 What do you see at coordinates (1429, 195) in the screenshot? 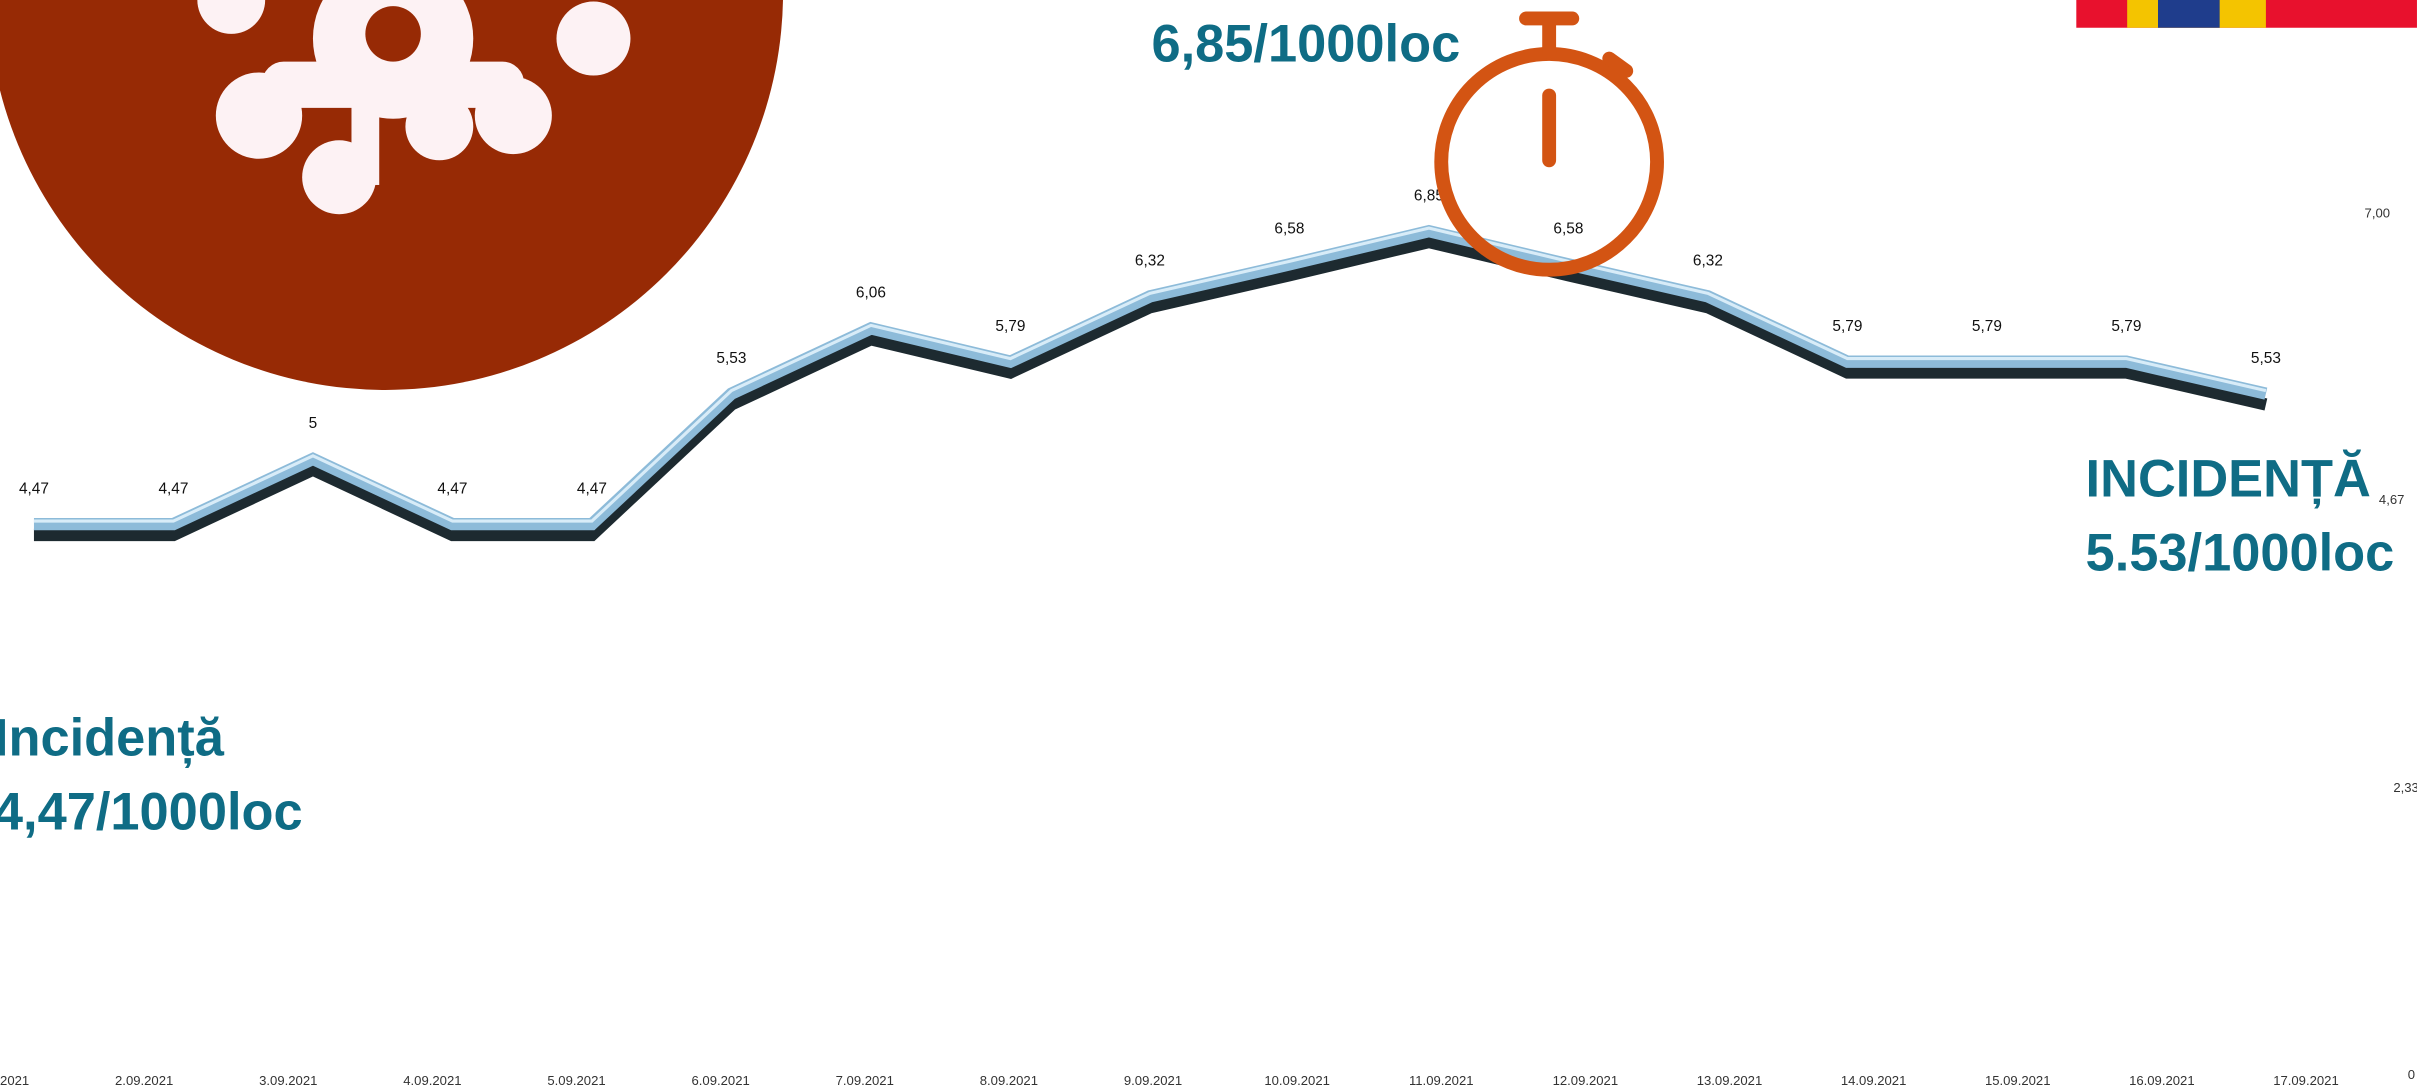
I see `data-label: 6,85` at bounding box center [1429, 195].